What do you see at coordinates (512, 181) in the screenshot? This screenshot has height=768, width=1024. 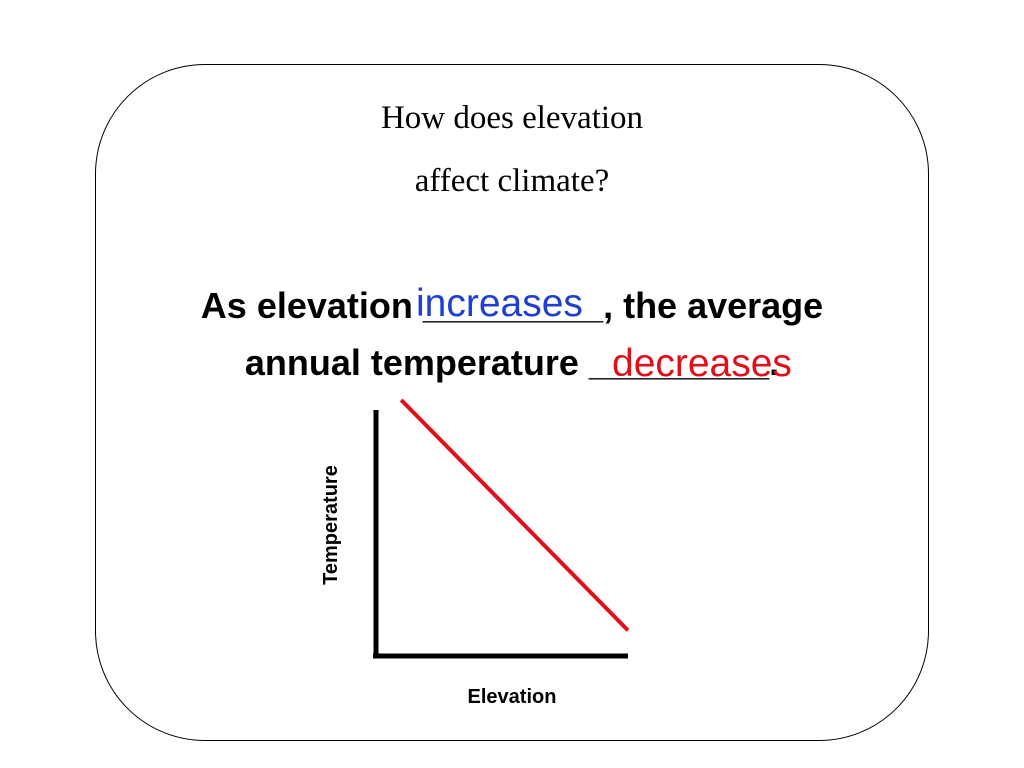 I see `title-line-2: affect climate?` at bounding box center [512, 181].